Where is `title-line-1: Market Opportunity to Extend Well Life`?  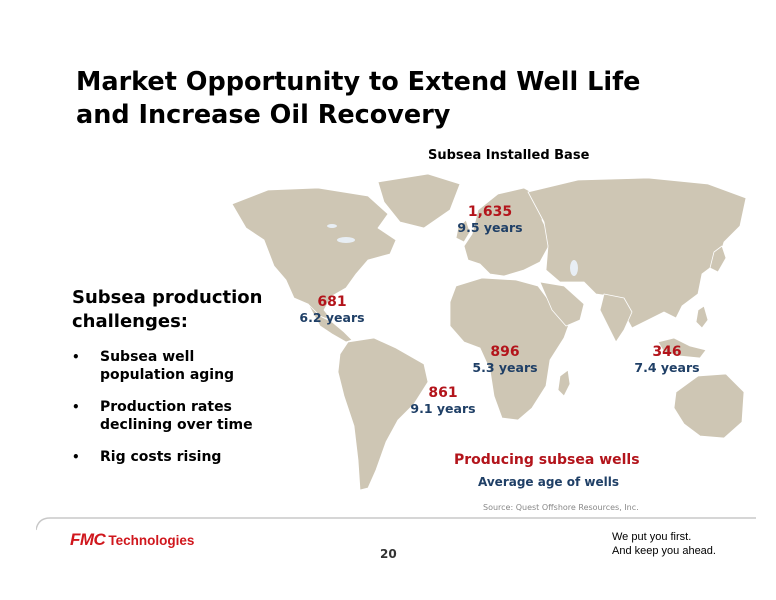 title-line-1: Market Opportunity to Extend Well Life is located at coordinates (358, 82).